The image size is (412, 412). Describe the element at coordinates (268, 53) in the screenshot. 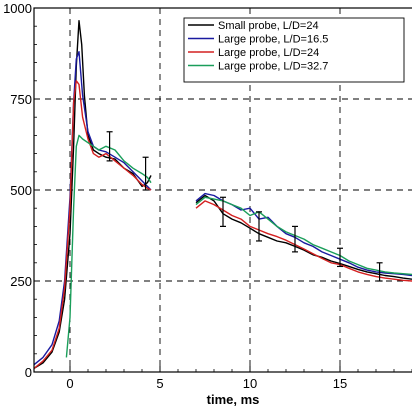

I see `legend-label: Large probe, L/D=24` at that location.